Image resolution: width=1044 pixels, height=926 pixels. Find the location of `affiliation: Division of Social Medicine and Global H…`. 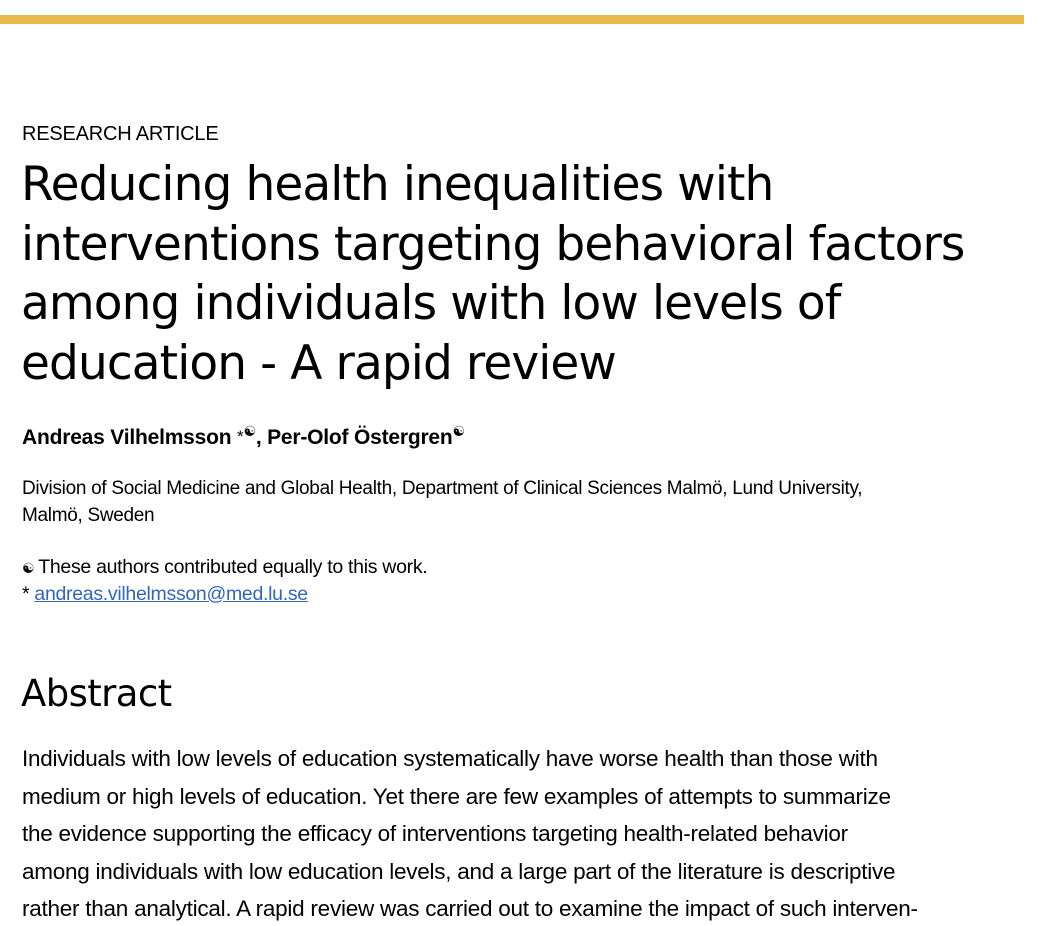

affiliation: Division of Social Medicine and Global H… is located at coordinates (517, 502).